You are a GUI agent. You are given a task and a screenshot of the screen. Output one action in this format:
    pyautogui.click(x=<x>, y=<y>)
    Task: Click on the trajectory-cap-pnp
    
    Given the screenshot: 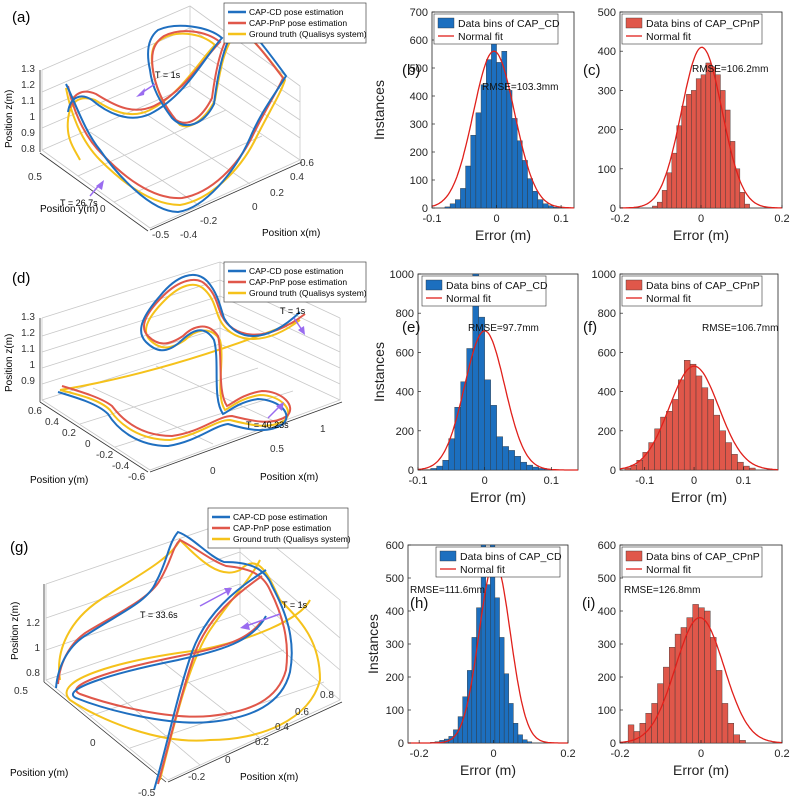 What is the action you would take?
    pyautogui.click(x=176, y=112)
    